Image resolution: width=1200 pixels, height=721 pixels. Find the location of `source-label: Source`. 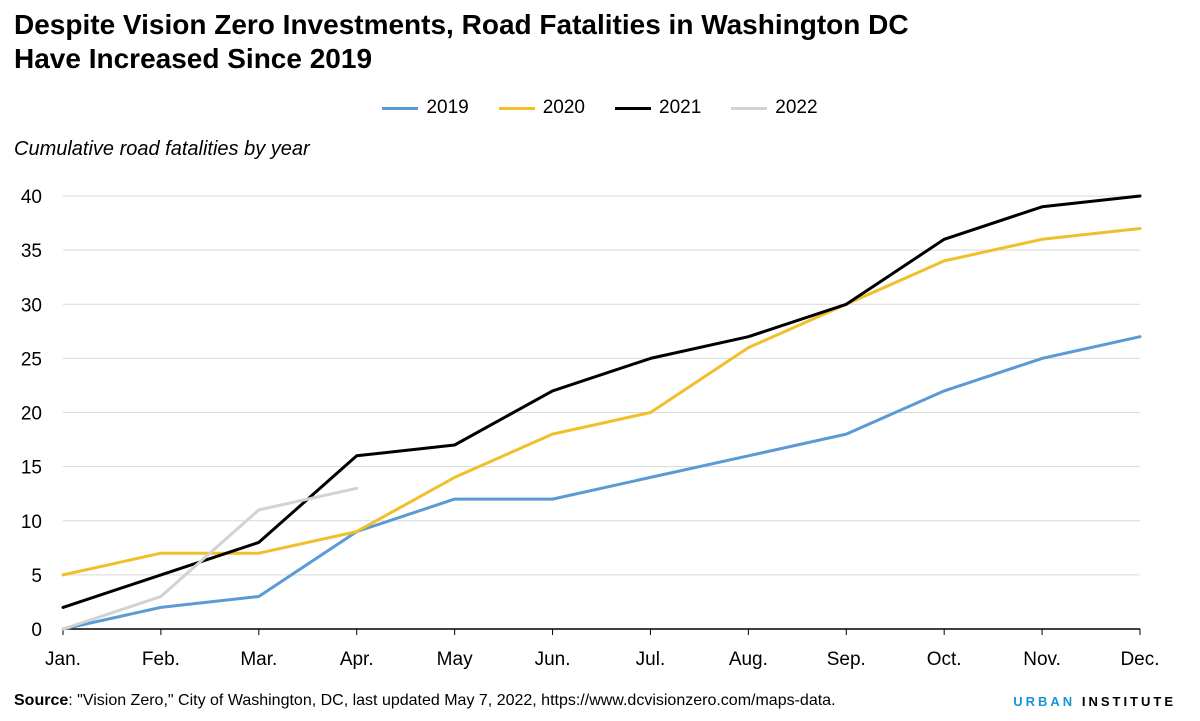

source-label: Source is located at coordinates (41, 700).